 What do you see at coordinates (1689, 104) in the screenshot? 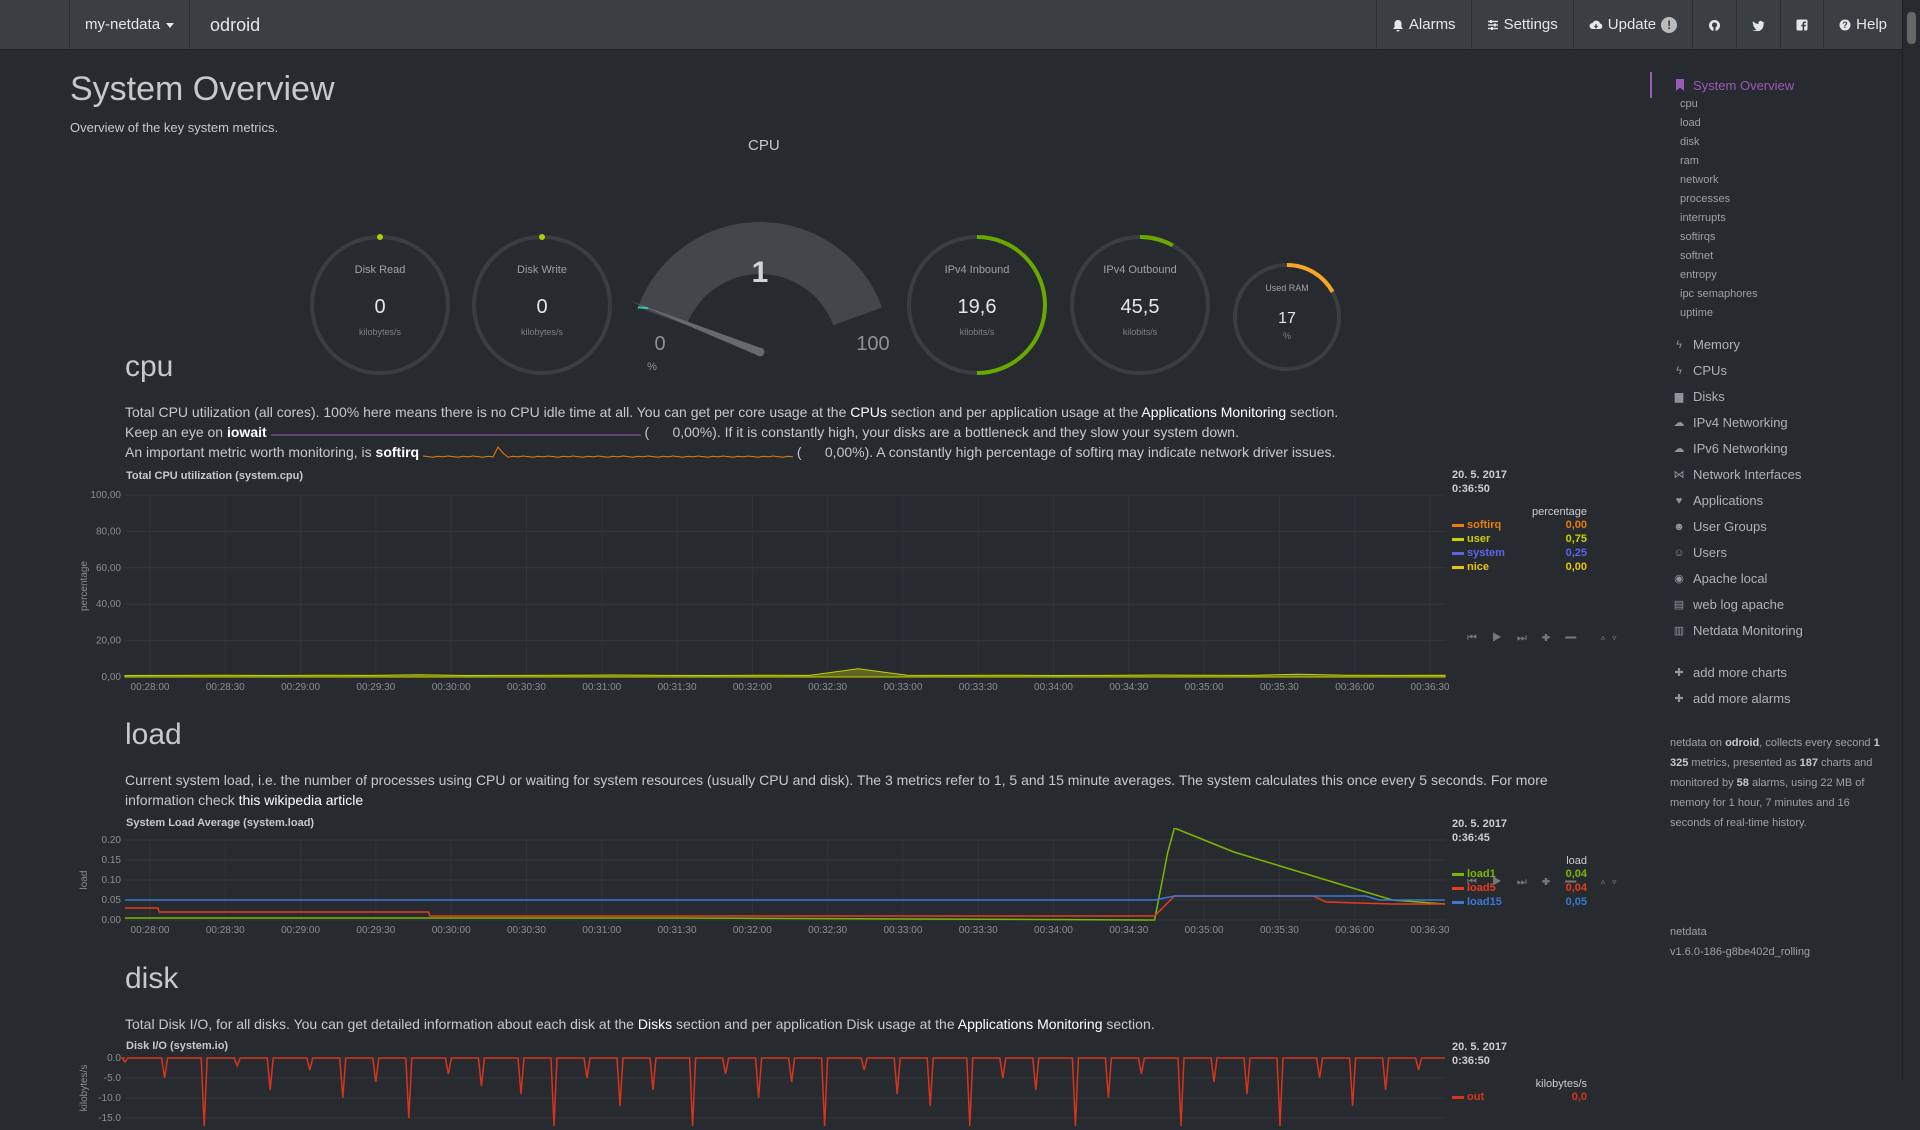
I see `sidebar-subitem-cpu: cpu` at bounding box center [1689, 104].